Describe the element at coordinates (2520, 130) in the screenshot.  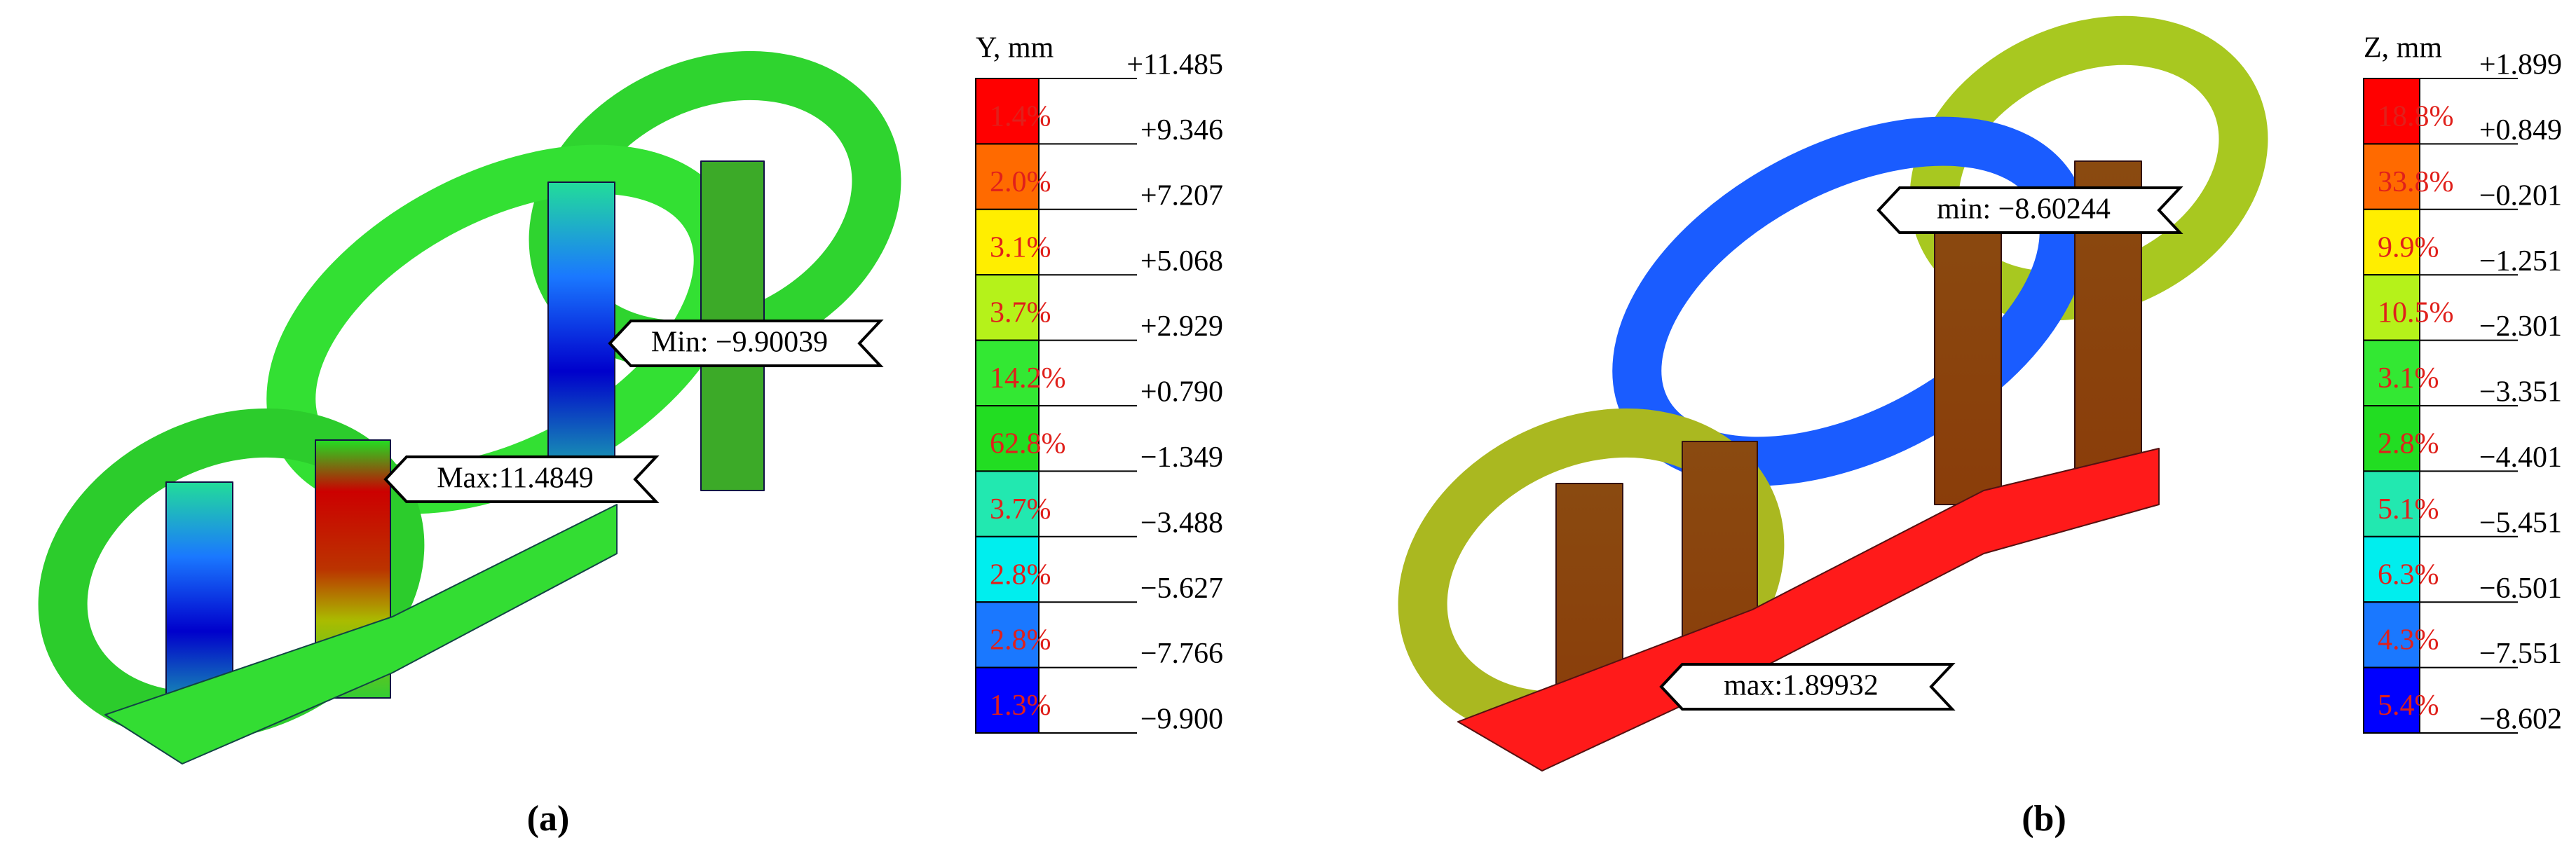
I see `legend-level: +0.849` at that location.